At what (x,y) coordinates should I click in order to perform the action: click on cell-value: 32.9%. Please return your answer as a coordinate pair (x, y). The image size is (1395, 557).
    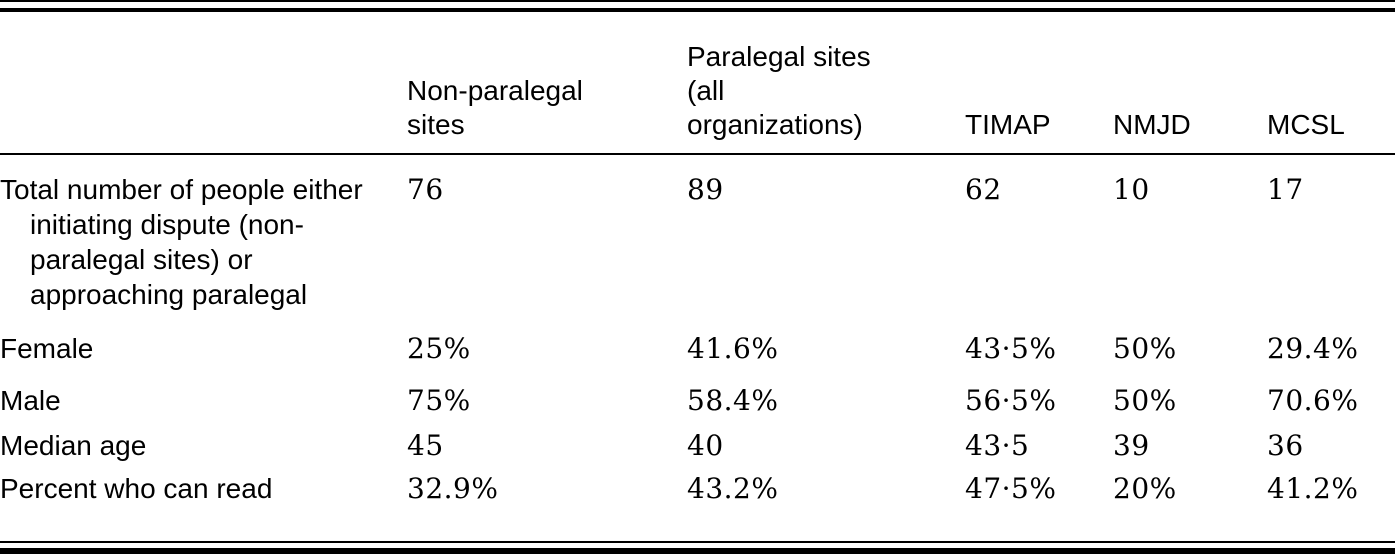
    Looking at the image, I should click on (453, 488).